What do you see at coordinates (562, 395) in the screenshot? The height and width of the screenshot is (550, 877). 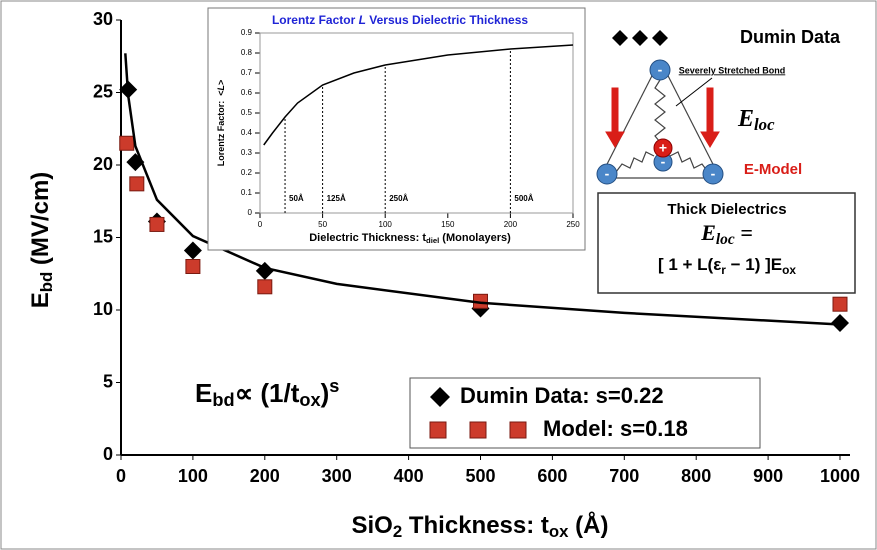 I see `legend-label: Dumin Data: s=0.22` at bounding box center [562, 395].